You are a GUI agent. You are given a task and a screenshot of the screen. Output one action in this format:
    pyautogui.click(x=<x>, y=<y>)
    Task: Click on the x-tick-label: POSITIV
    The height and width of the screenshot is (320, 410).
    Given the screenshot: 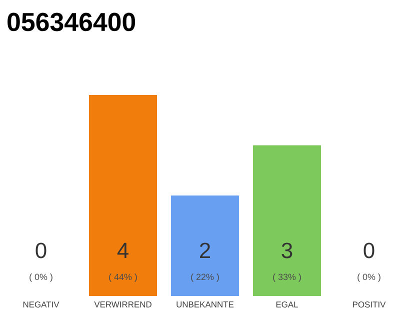 What is the action you would take?
    pyautogui.click(x=369, y=305)
    